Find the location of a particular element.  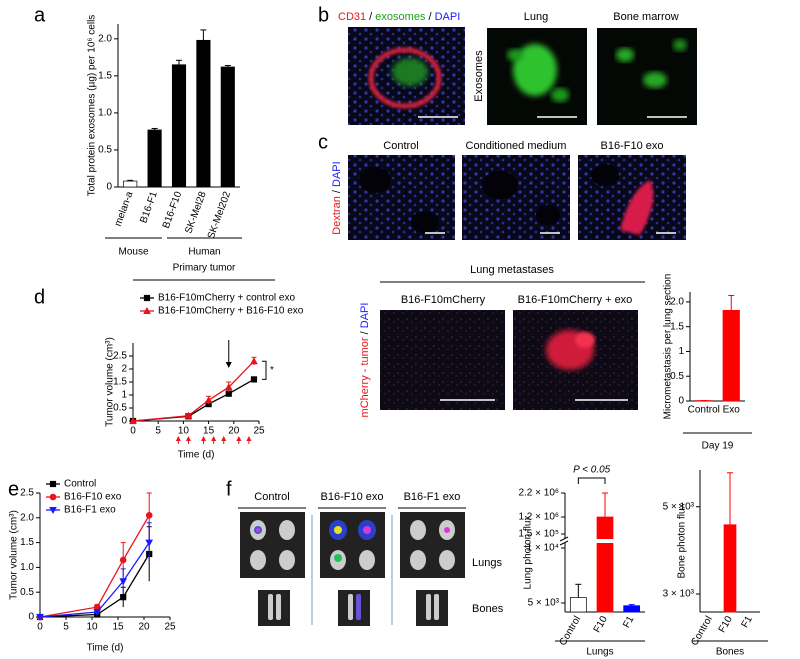

section-title: Lung metastases is located at coordinates (512, 270).